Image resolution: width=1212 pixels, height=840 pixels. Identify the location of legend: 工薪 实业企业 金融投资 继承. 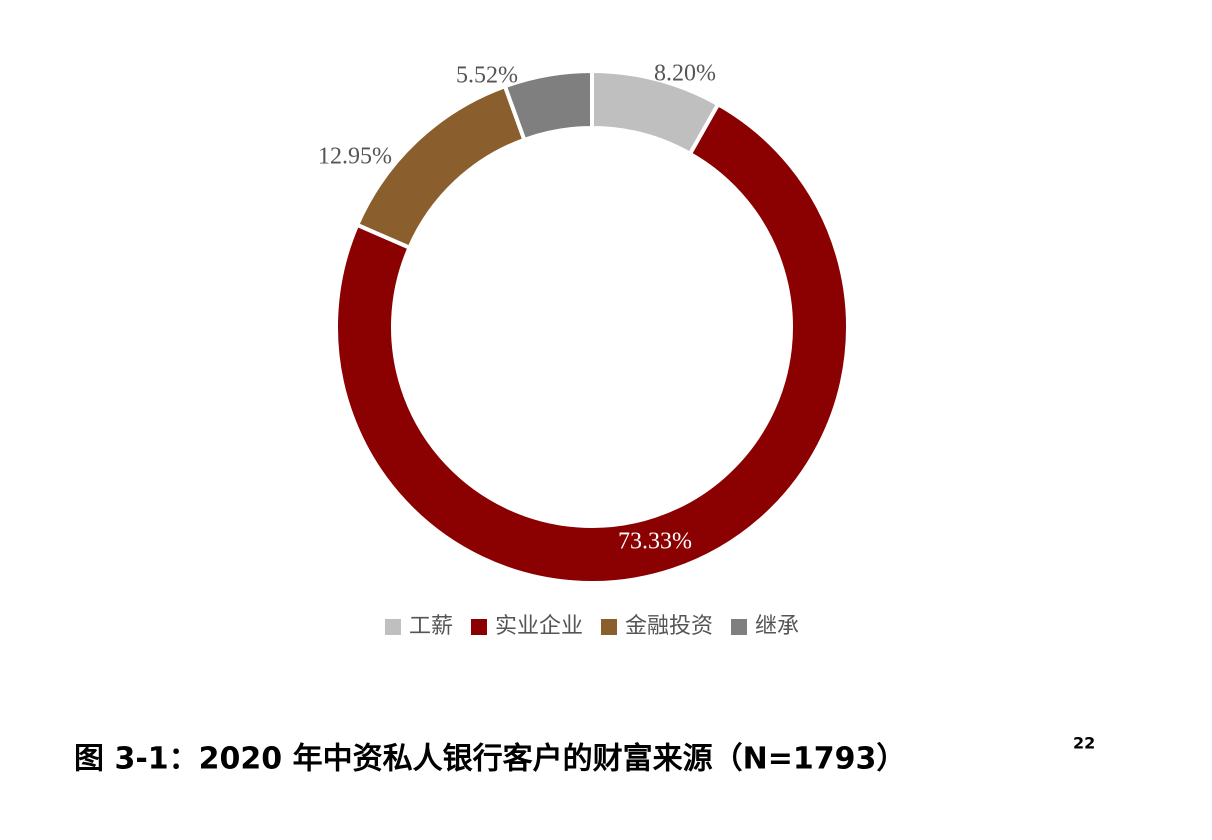
(591, 626).